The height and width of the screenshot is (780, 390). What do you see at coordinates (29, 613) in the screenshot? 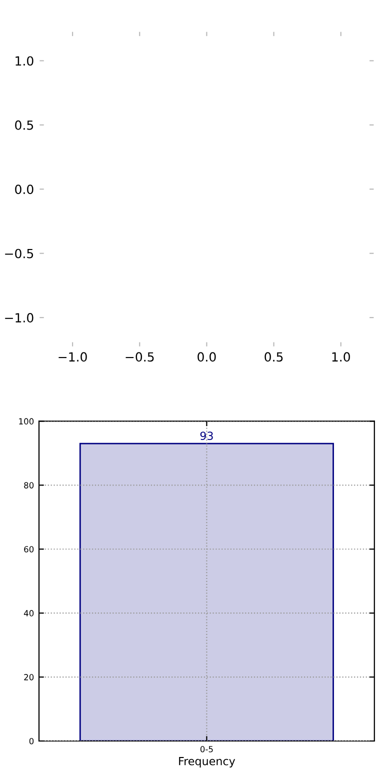
I see `y-tick-label: 40` at bounding box center [29, 613].